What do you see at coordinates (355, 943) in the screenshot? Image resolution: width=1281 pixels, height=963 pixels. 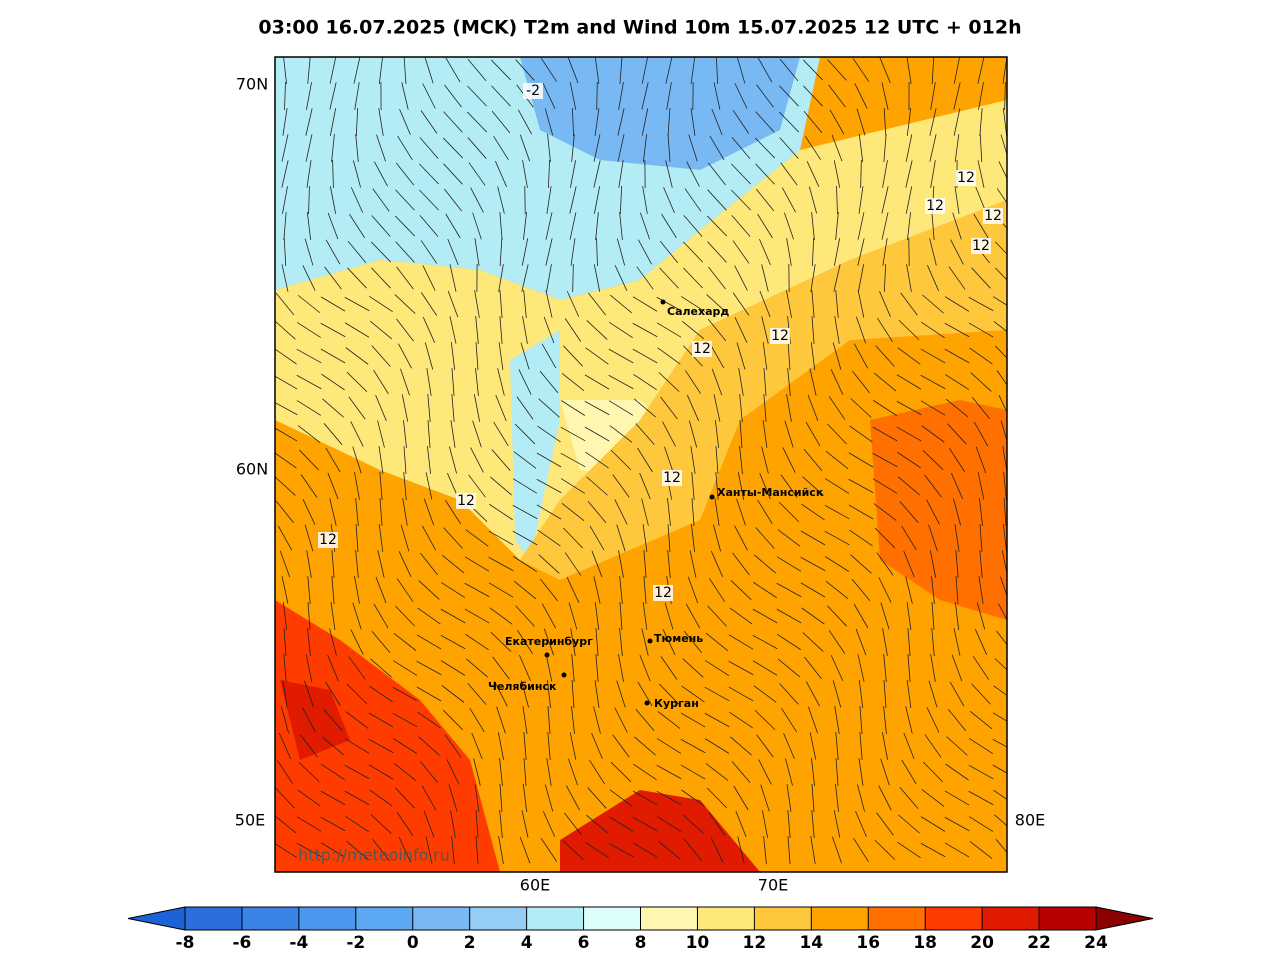 I see `colorbar-tick-label: -2` at bounding box center [355, 943].